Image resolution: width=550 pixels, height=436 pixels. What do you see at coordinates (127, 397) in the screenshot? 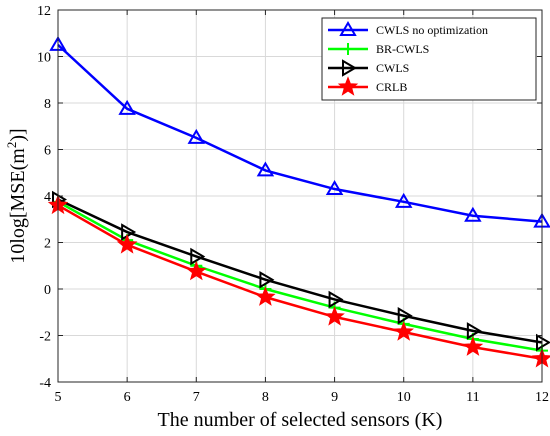
I see `x-tick-label: 6` at bounding box center [127, 397].